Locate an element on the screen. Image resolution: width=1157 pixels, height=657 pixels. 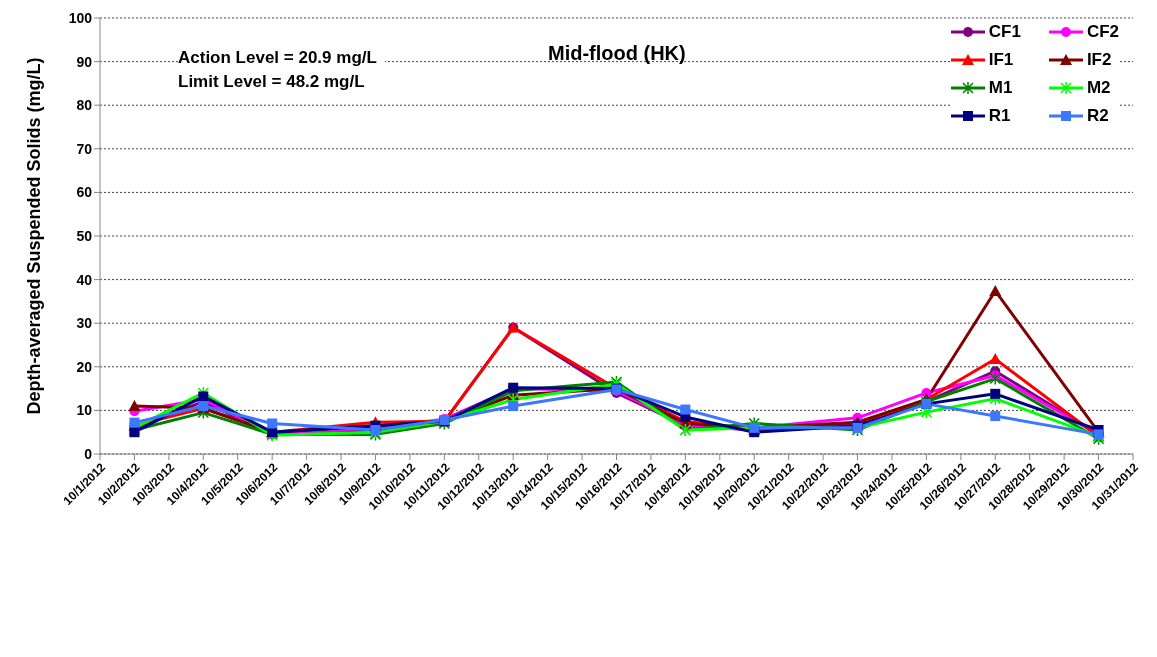
legend-label: R2 is located at coordinates (1097, 116).